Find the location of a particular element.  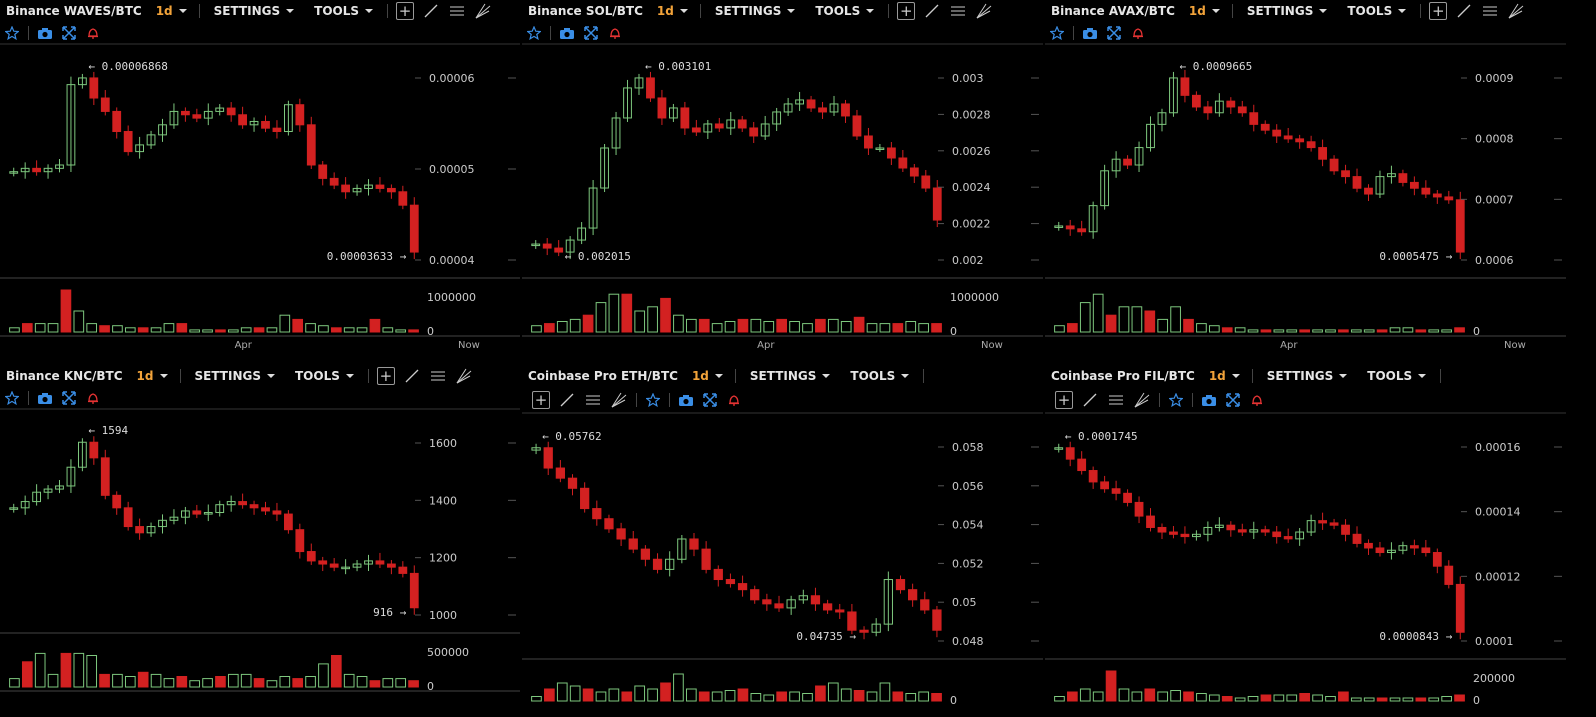

symbol-label: Binance SOL/BTC is located at coordinates (585, 11).